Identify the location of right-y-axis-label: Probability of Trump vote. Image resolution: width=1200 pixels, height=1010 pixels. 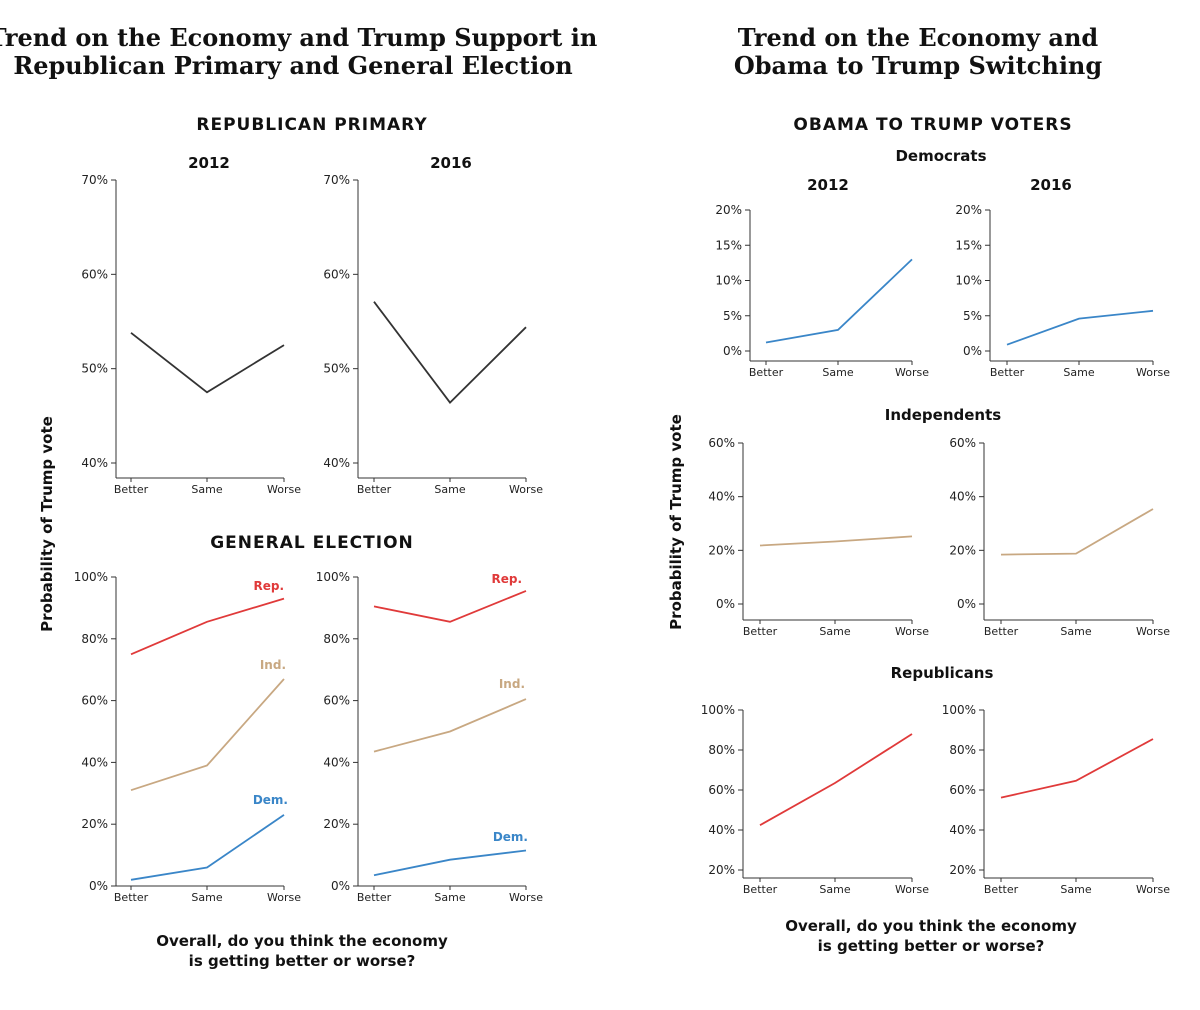
(676, 522).